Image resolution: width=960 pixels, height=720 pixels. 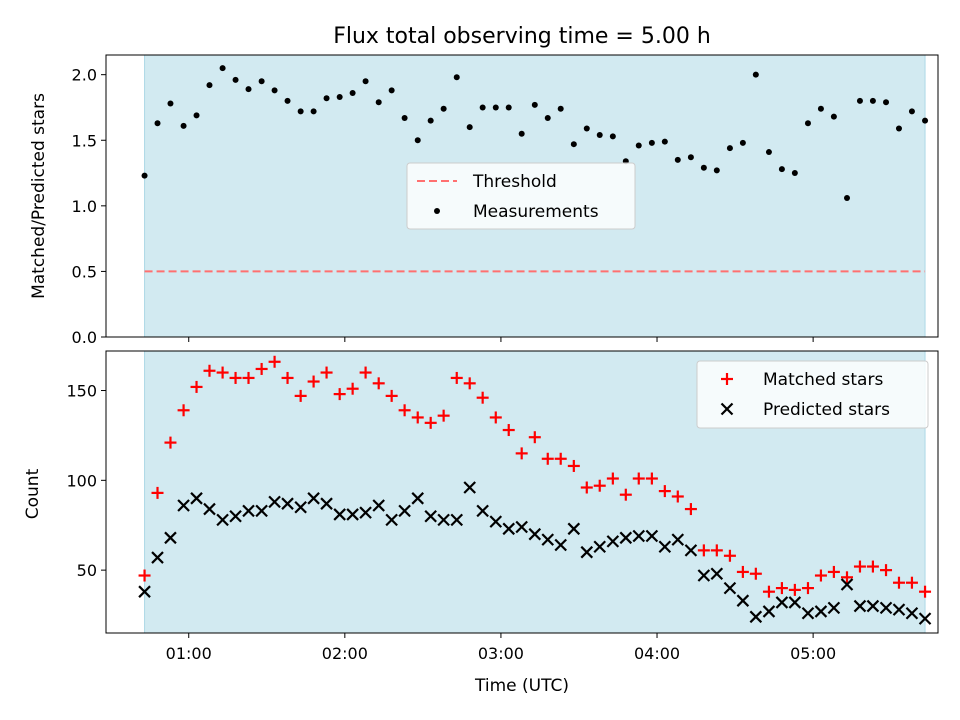 What do you see at coordinates (84, 271) in the screenshot?
I see `y-tick-label: 0.5` at bounding box center [84, 271].